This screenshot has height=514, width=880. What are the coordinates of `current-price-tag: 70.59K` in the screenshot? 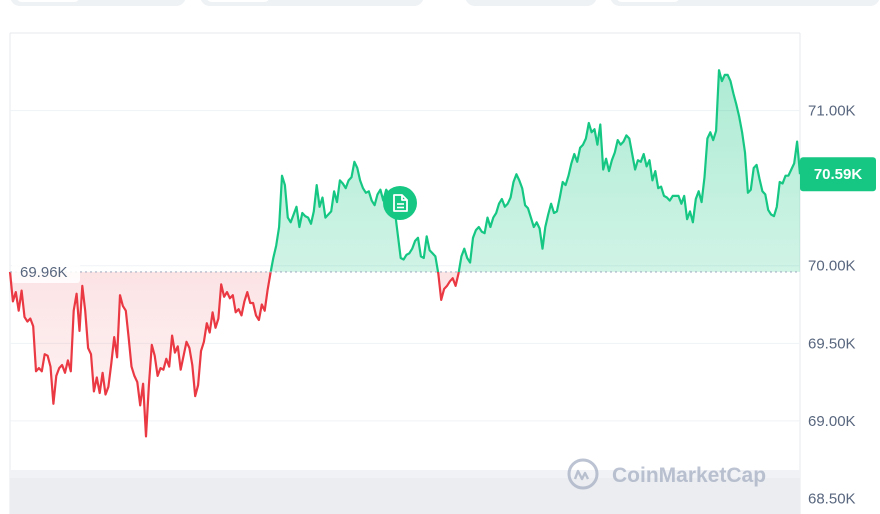 It's located at (838, 174).